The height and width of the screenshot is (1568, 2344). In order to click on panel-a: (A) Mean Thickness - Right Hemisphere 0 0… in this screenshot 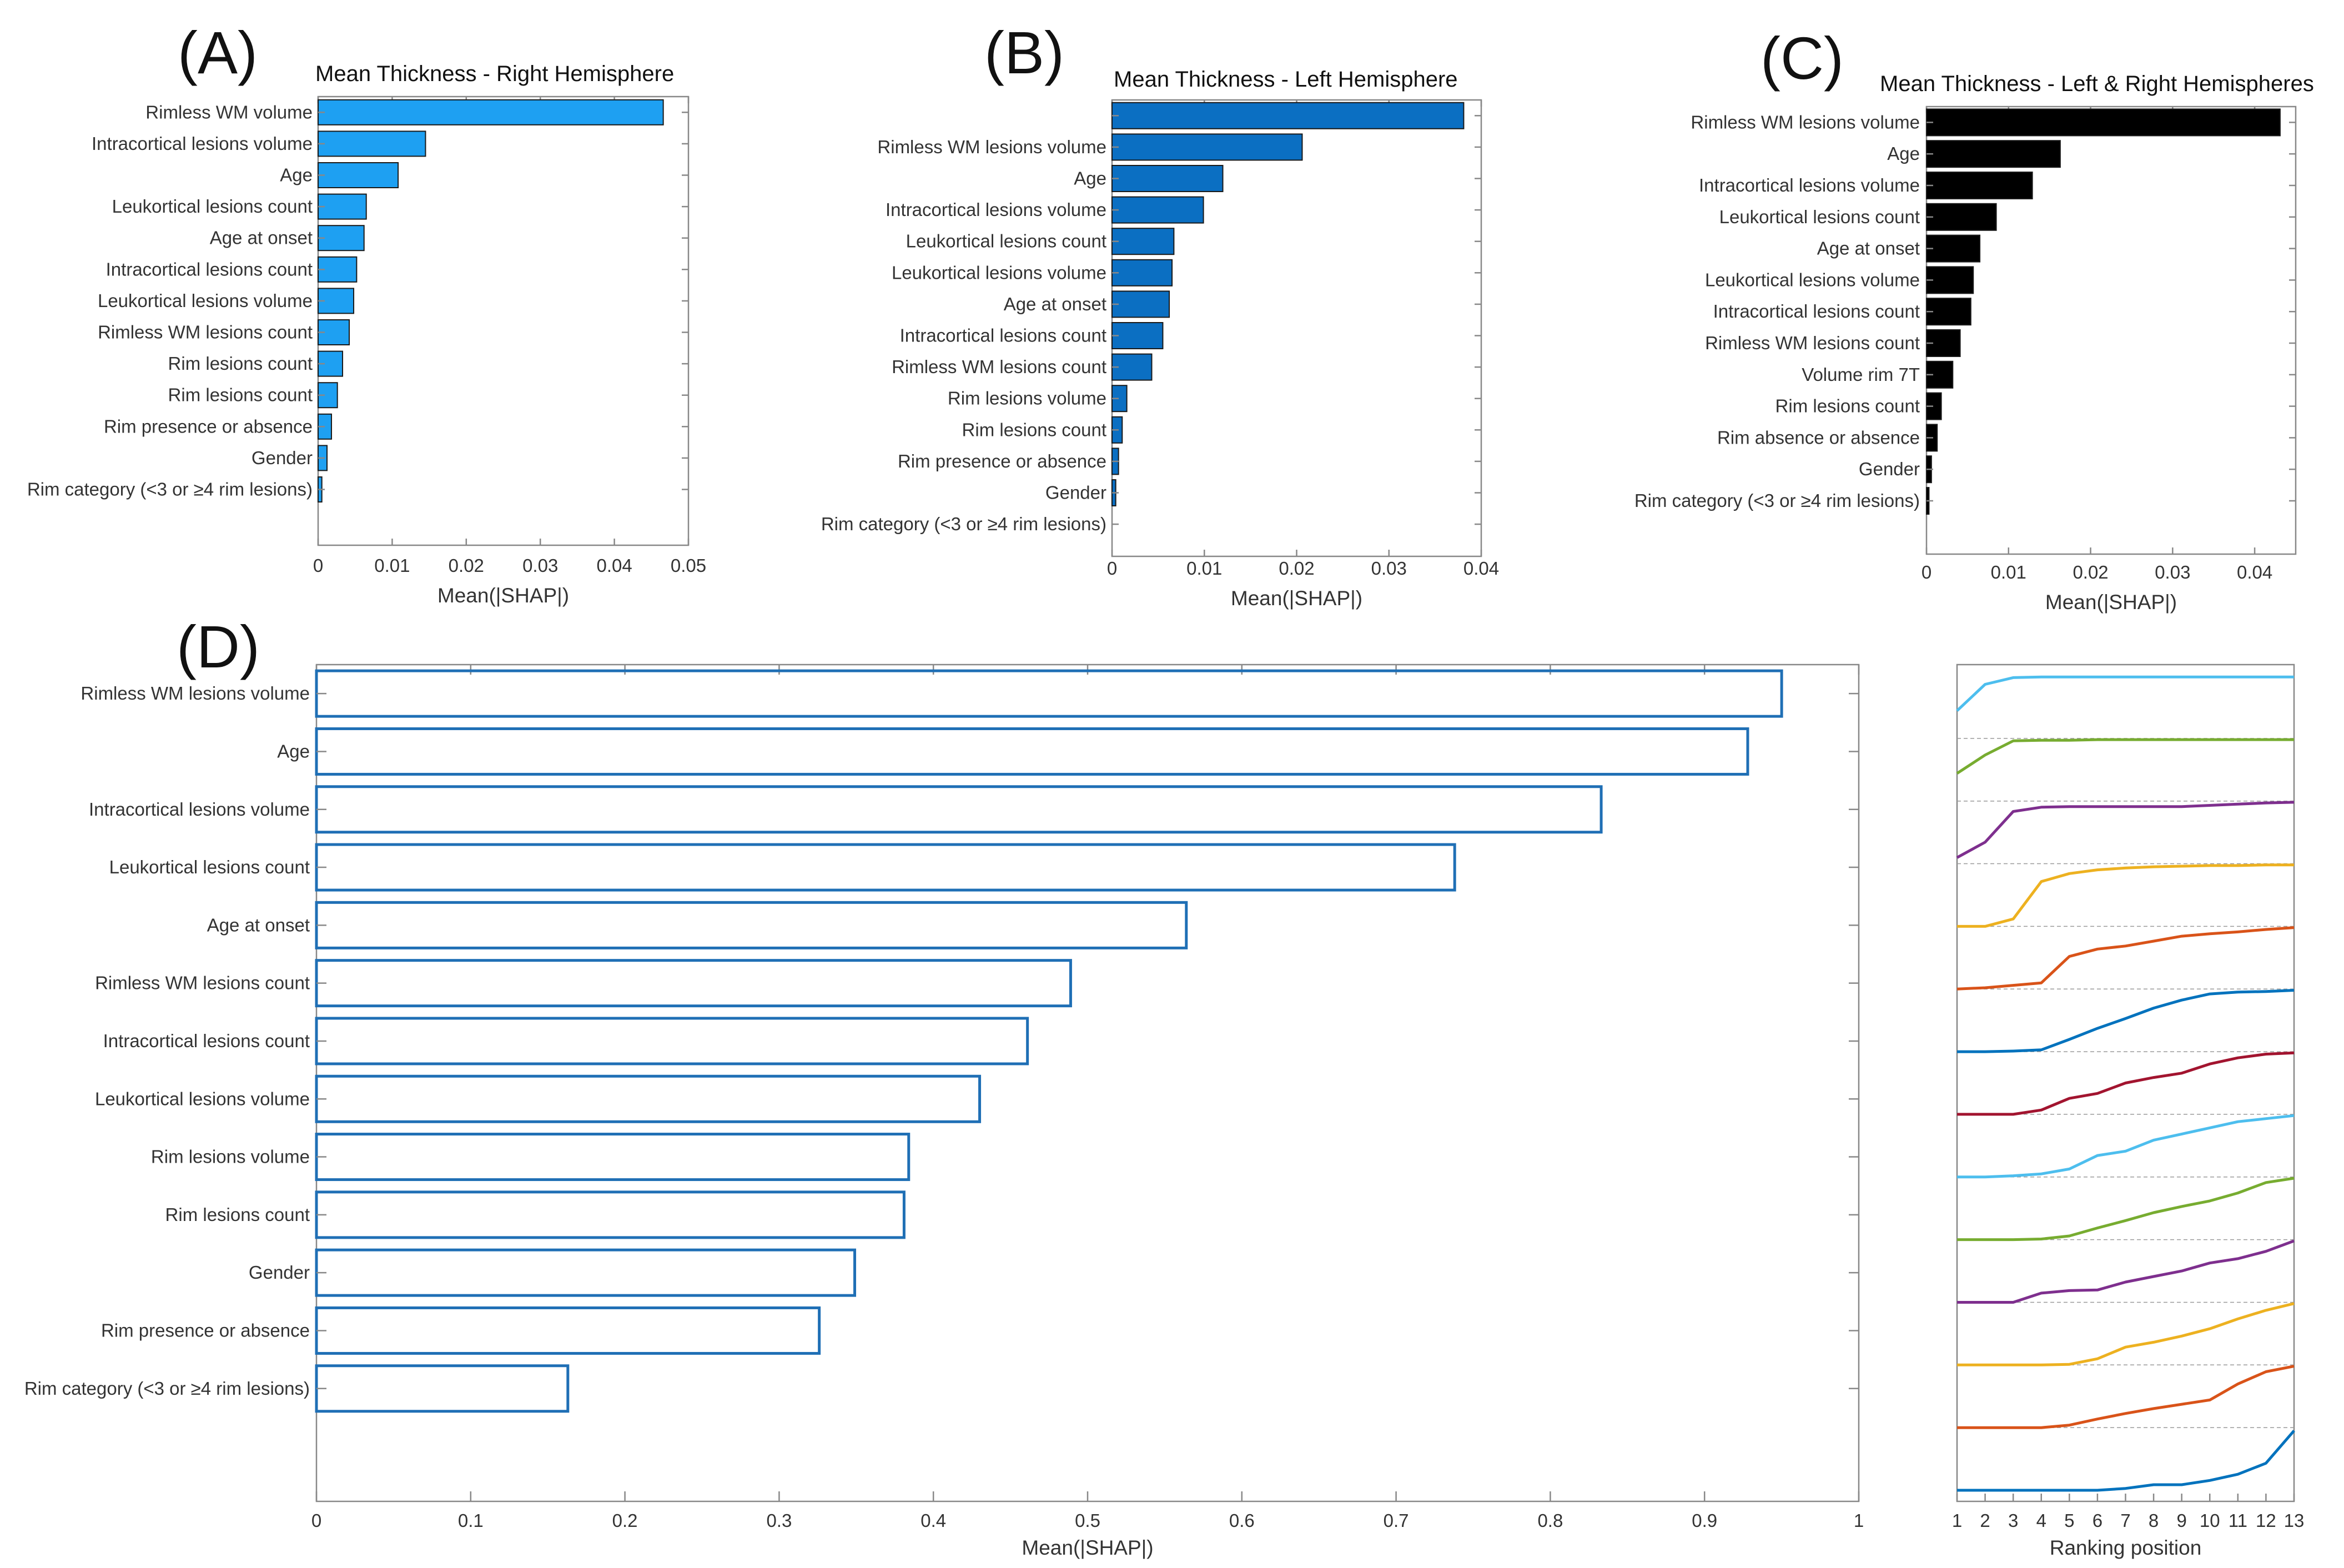, I will do `click(366, 313)`.